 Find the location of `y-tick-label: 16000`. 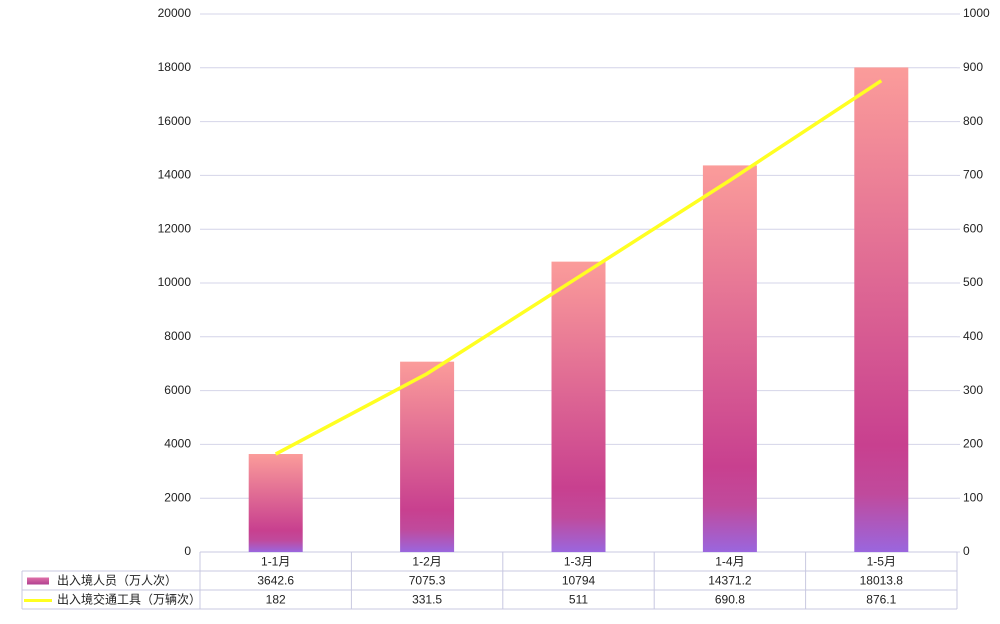

y-tick-label: 16000 is located at coordinates (175, 121).